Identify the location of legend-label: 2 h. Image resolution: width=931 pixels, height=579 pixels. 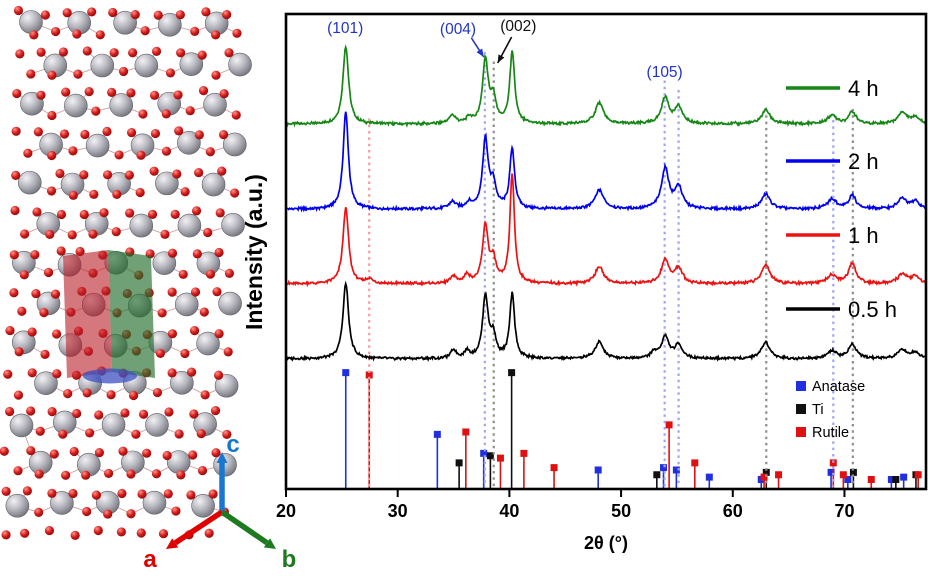
(863, 161).